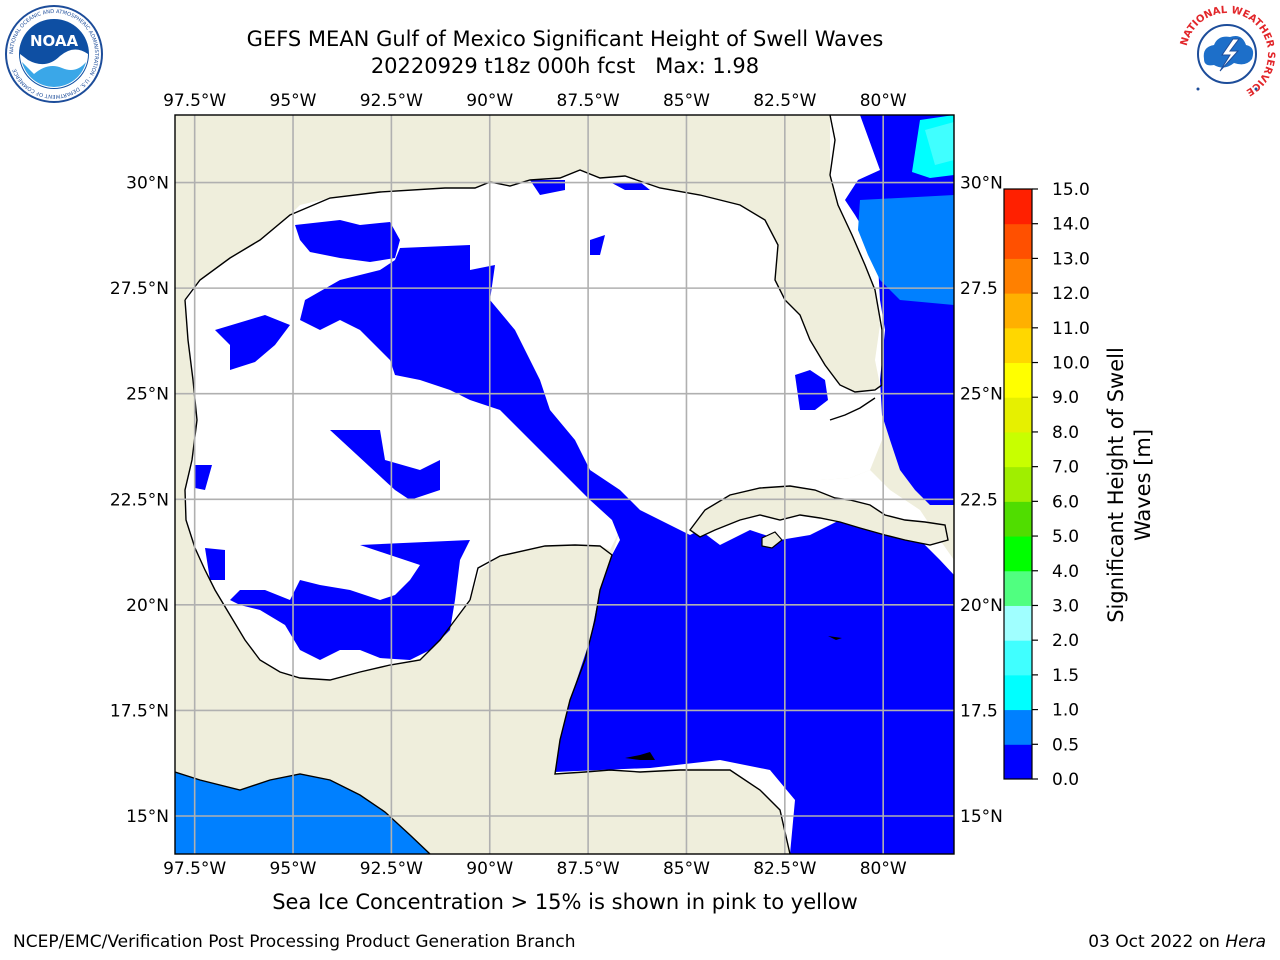 Image resolution: width=1280 pixels, height=960 pixels. Describe the element at coordinates (906, 250) in the screenshot. I see `swell-0.5-1.0m-regions` at that location.